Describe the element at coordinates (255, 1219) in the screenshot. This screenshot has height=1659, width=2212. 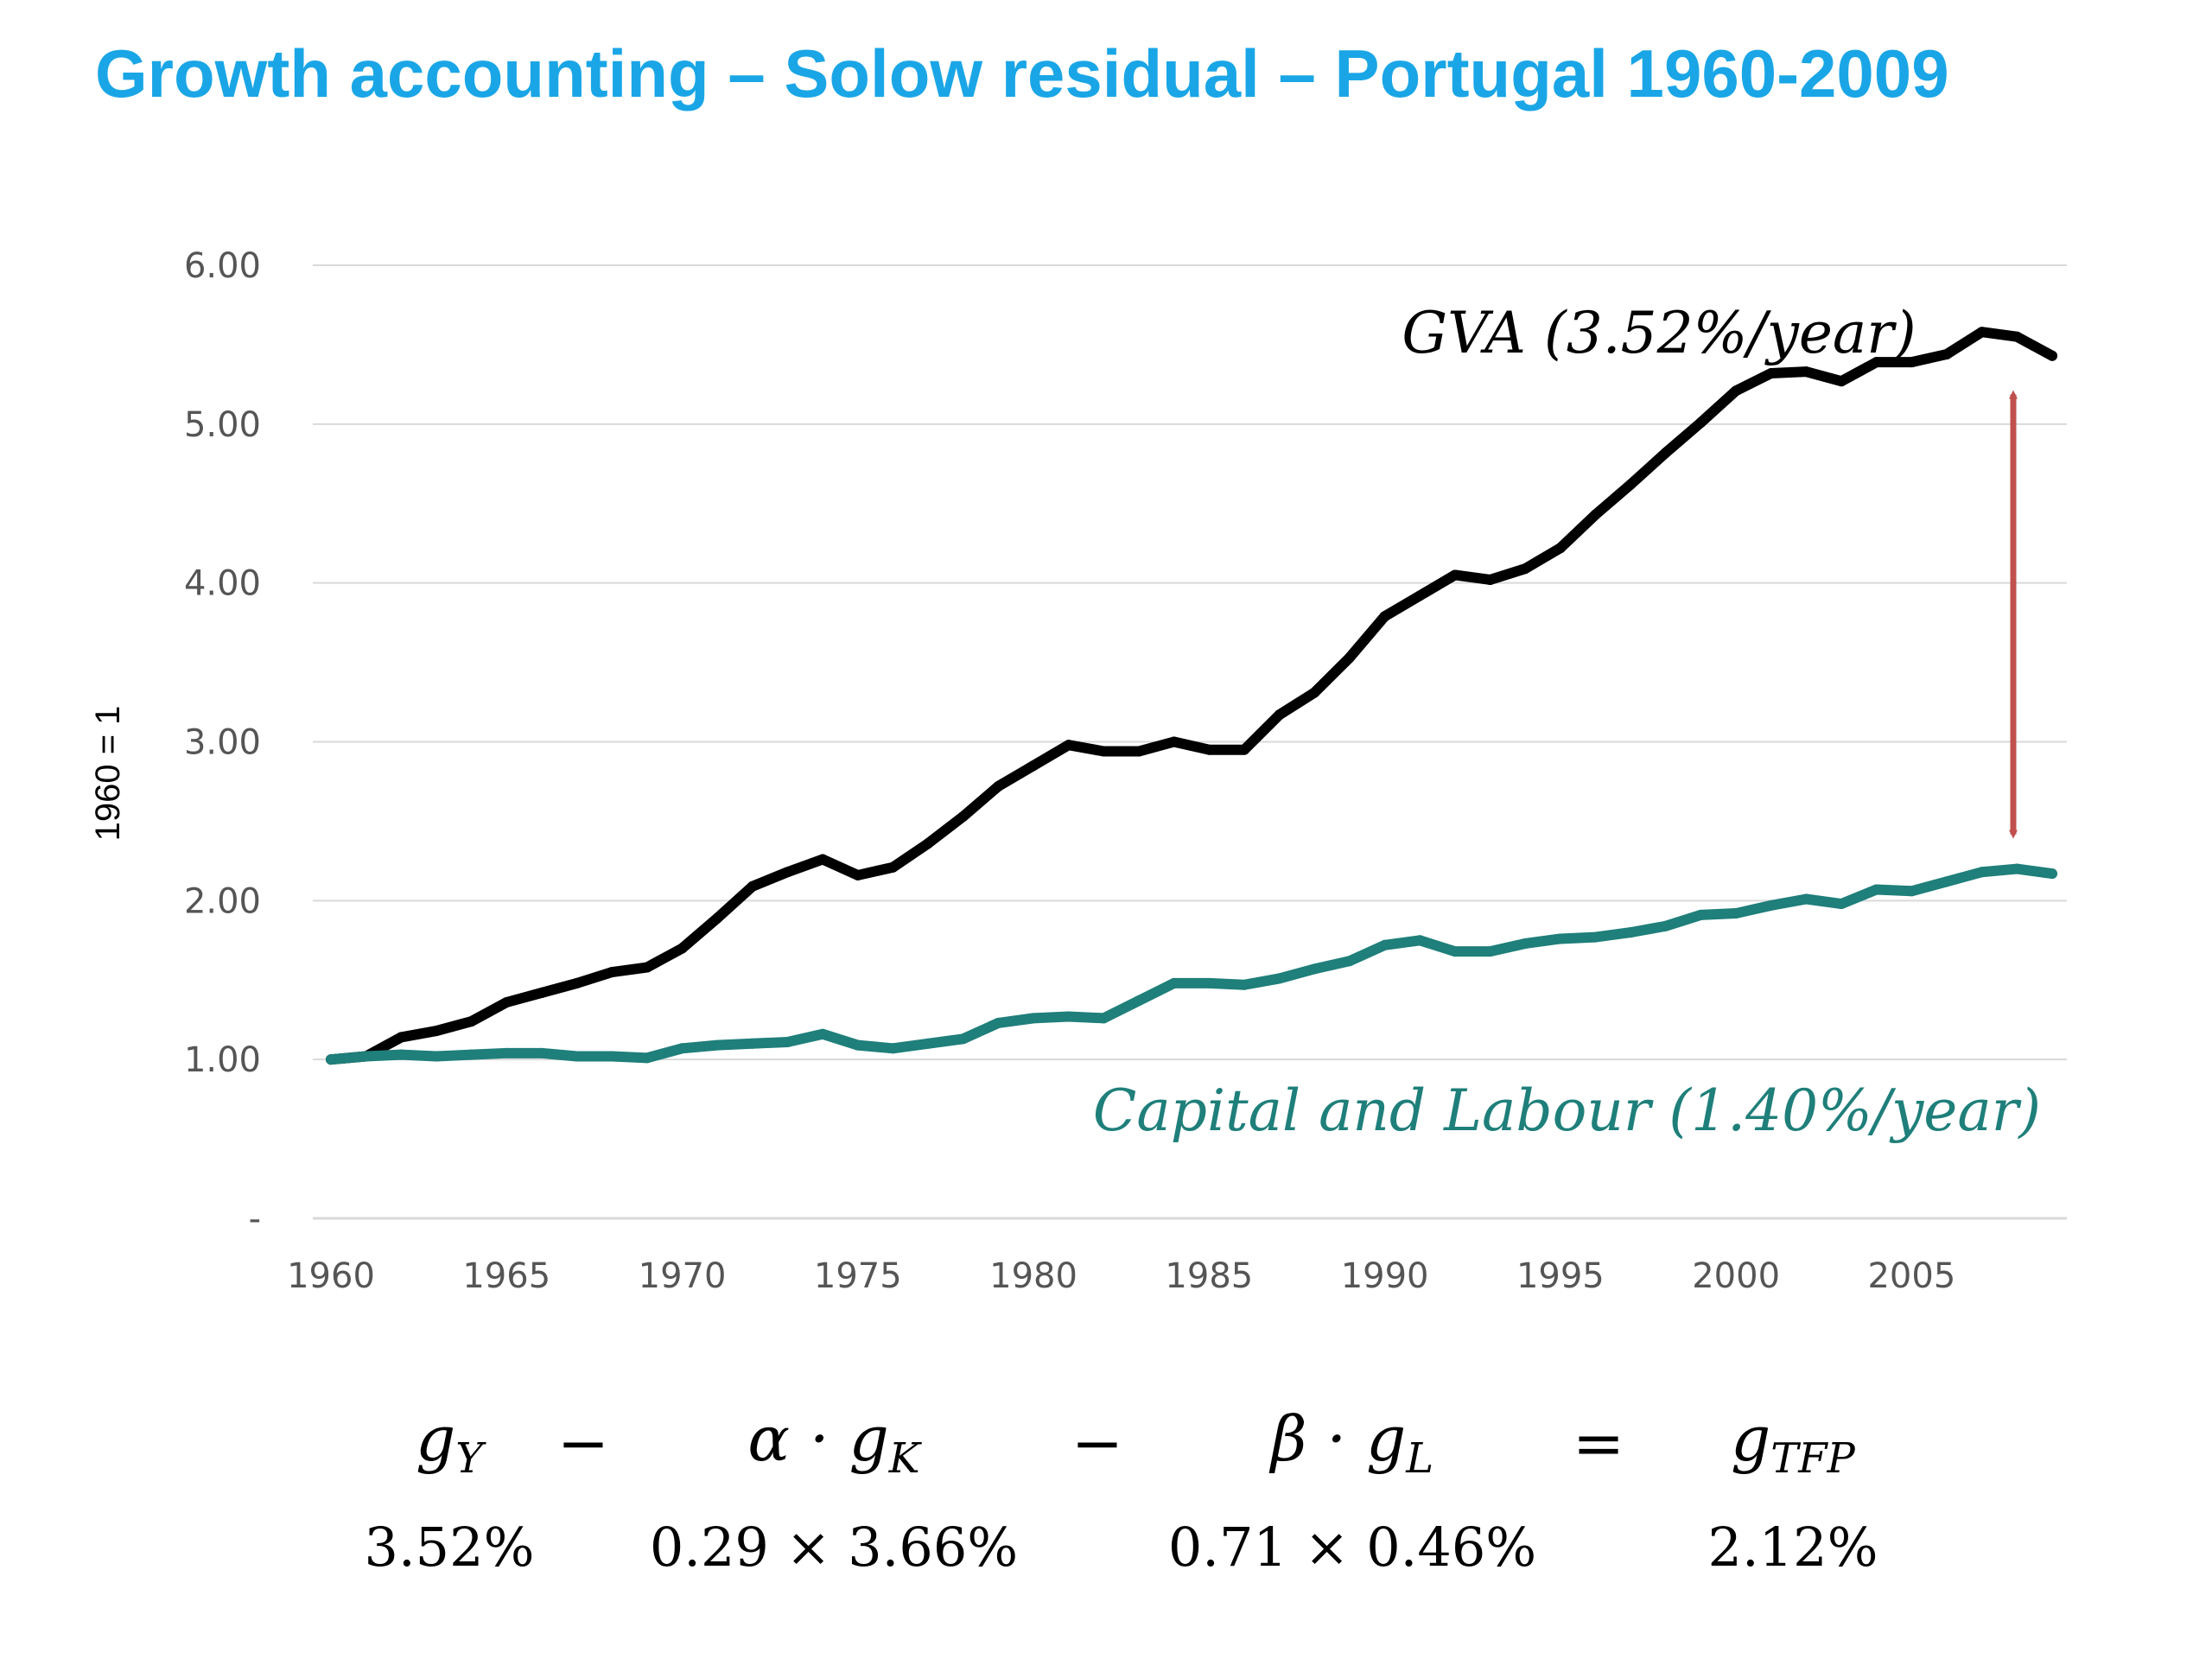
I see `y-tick-label: -` at that location.